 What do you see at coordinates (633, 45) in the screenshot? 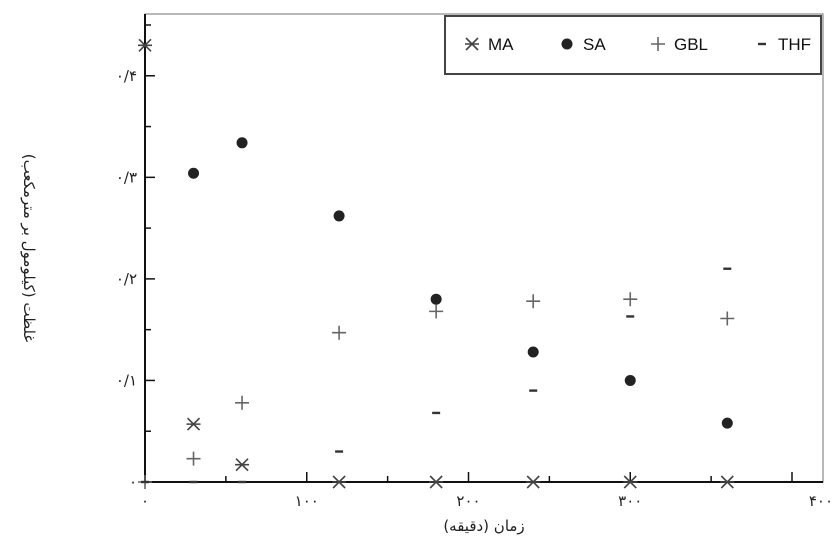
I see `legend: MA SA GBL THF` at bounding box center [633, 45].